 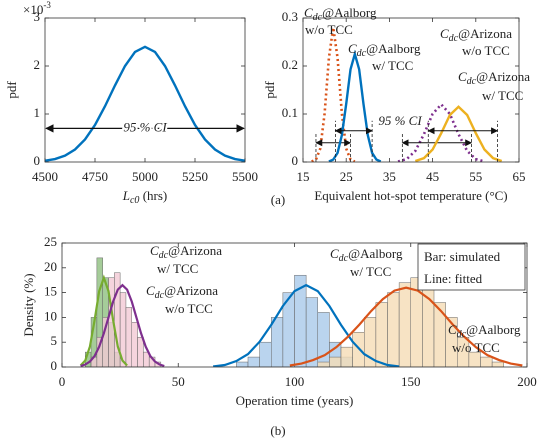 I want to click on x-tick-label: 65, so click(x=519, y=176).